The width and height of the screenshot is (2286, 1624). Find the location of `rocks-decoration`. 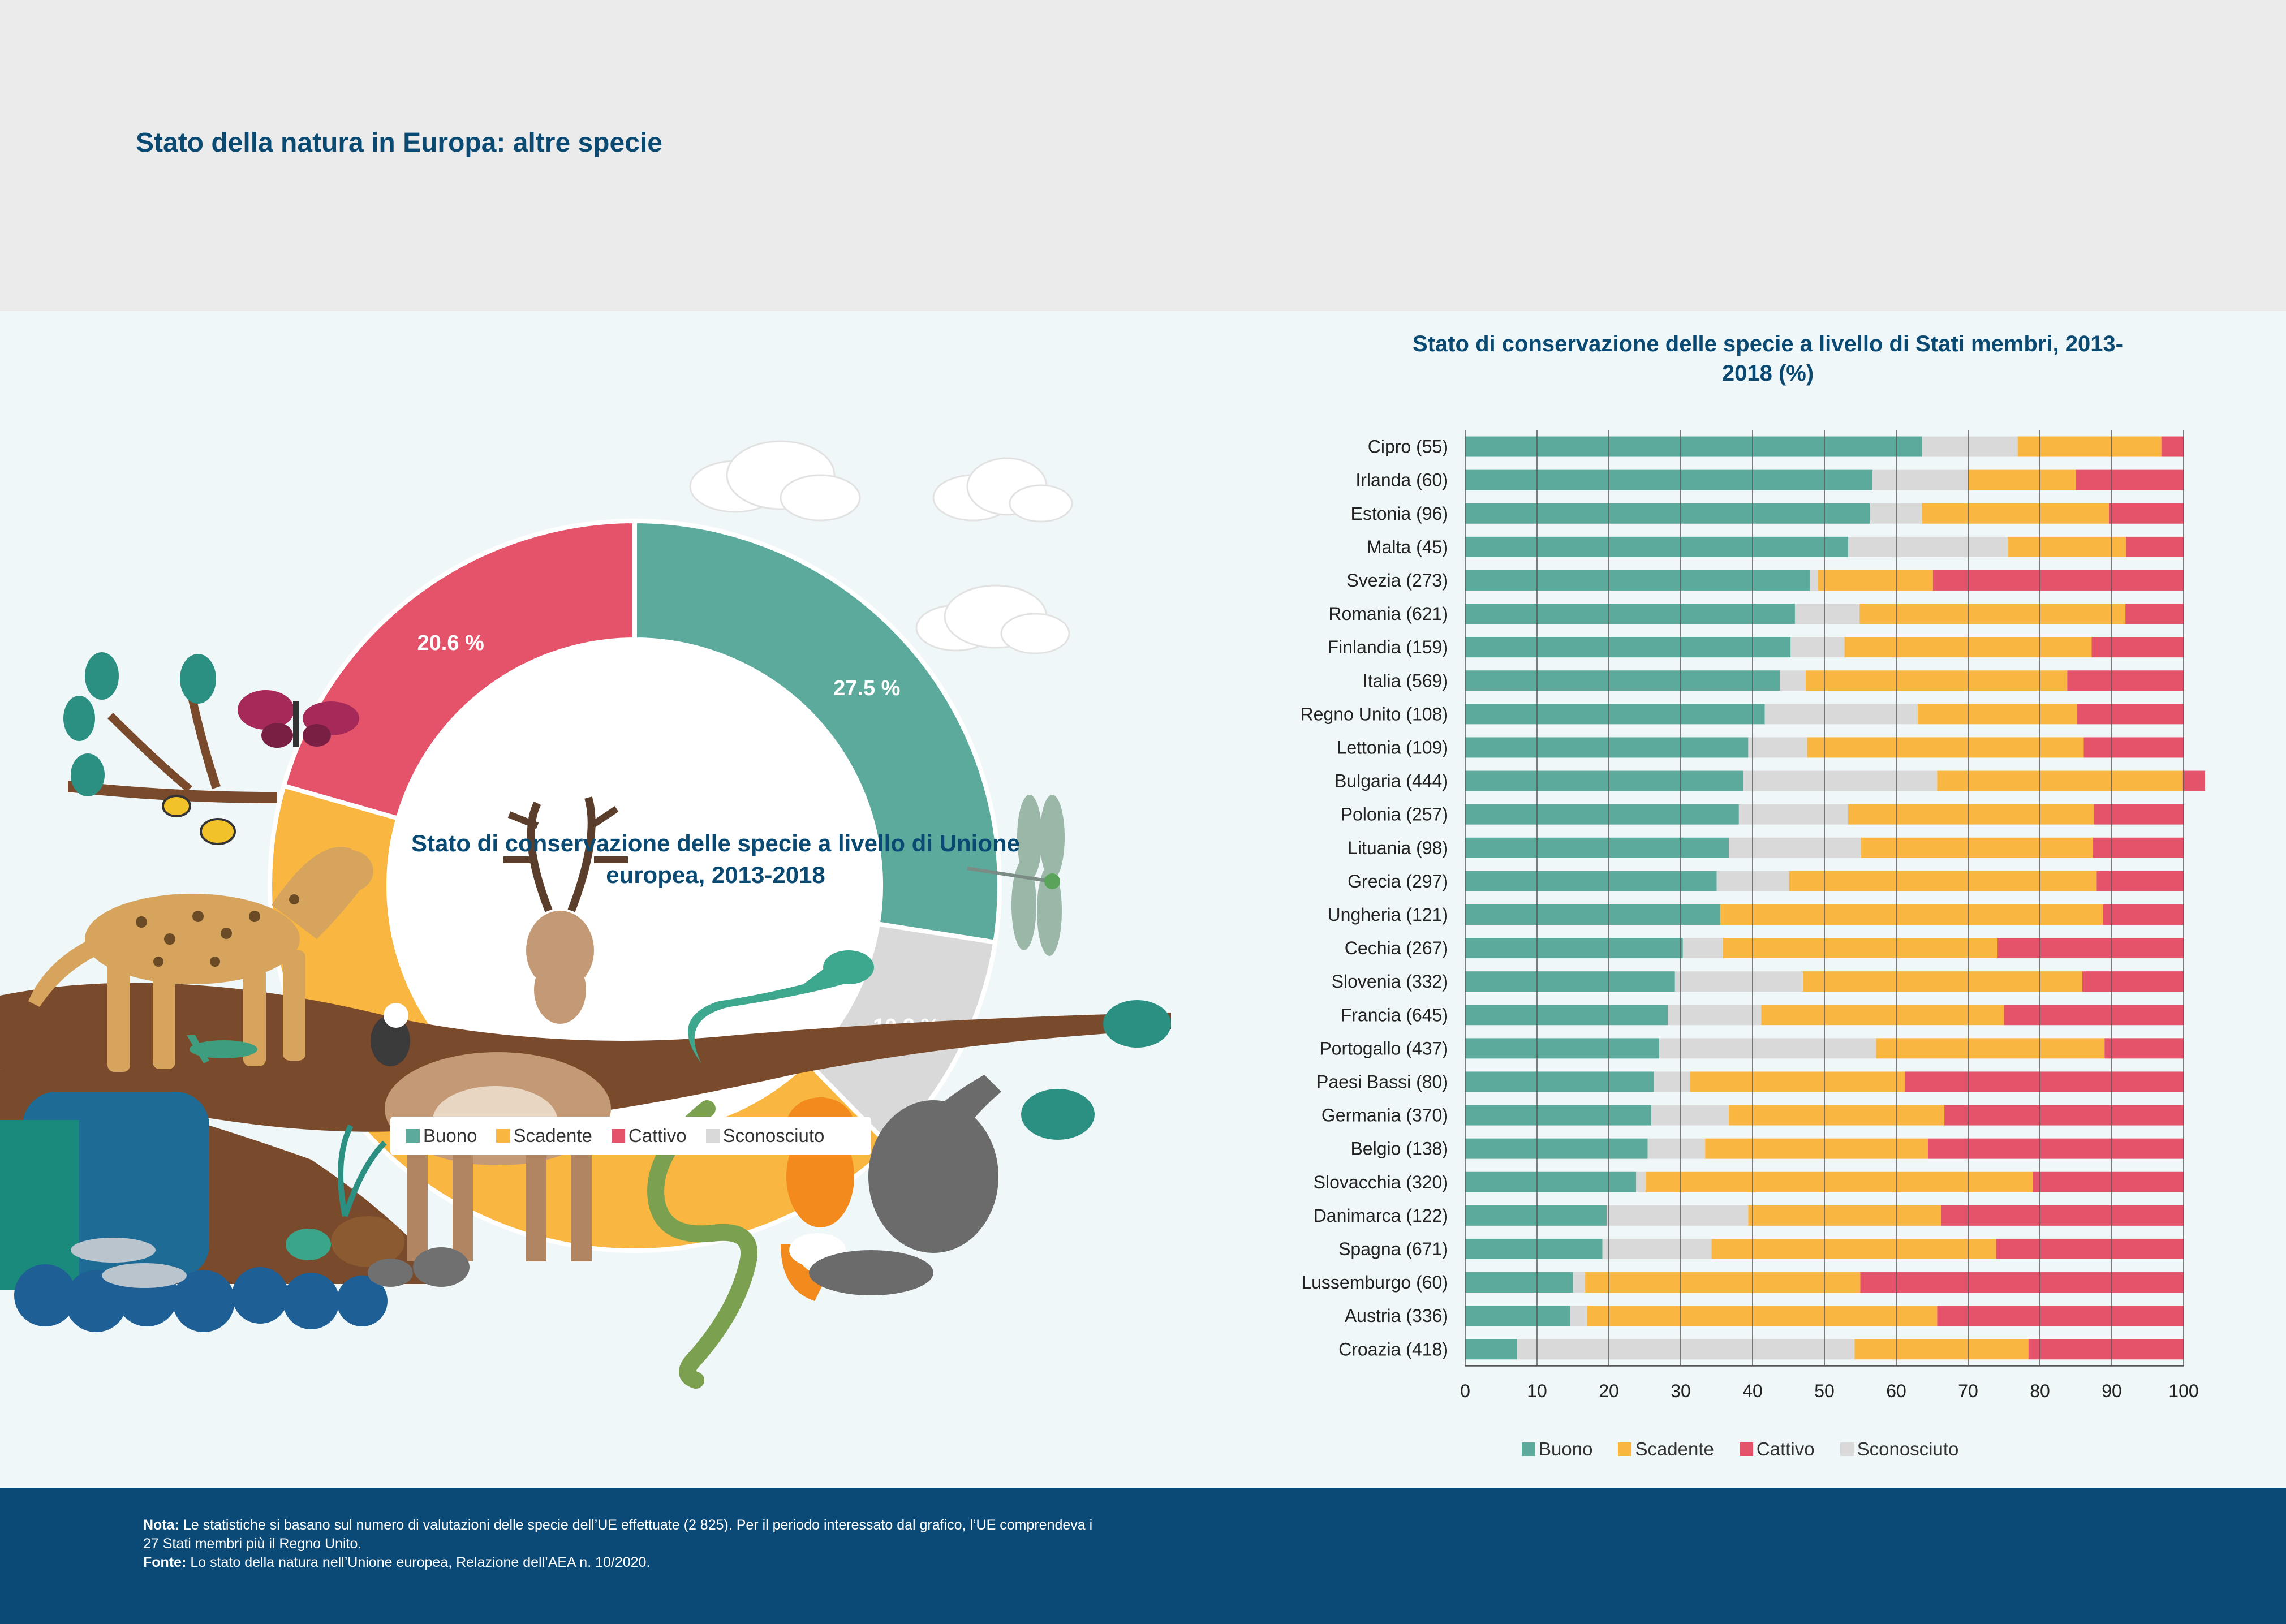

rocks-decoration is located at coordinates (419, 1267).